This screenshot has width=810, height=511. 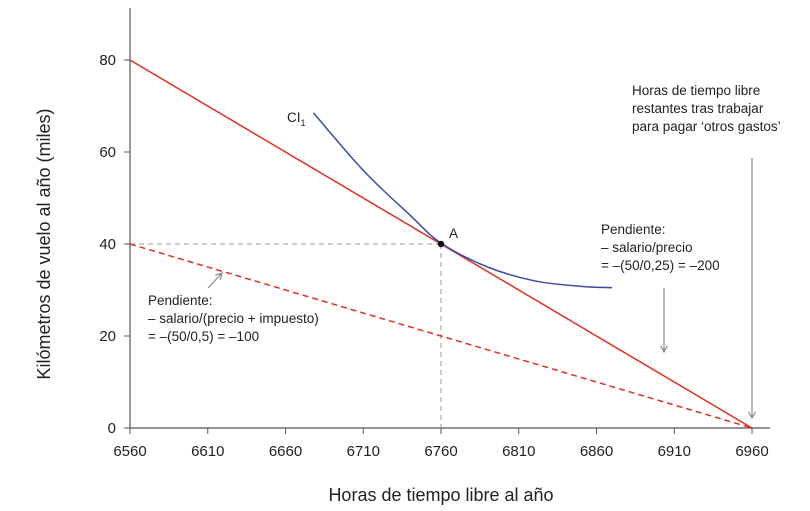 What do you see at coordinates (44, 243) in the screenshot?
I see `y-axis-label: Kilómetros de vuelo al año (miles)` at bounding box center [44, 243].